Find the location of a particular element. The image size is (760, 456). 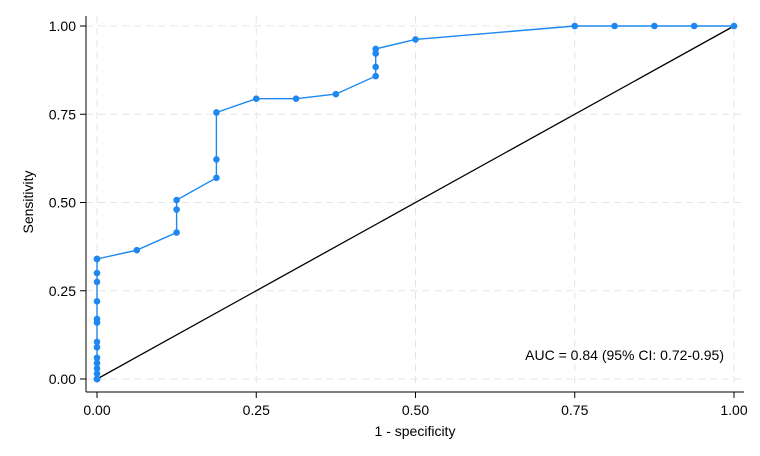

x-tick-label: 0.50 is located at coordinates (415, 410).